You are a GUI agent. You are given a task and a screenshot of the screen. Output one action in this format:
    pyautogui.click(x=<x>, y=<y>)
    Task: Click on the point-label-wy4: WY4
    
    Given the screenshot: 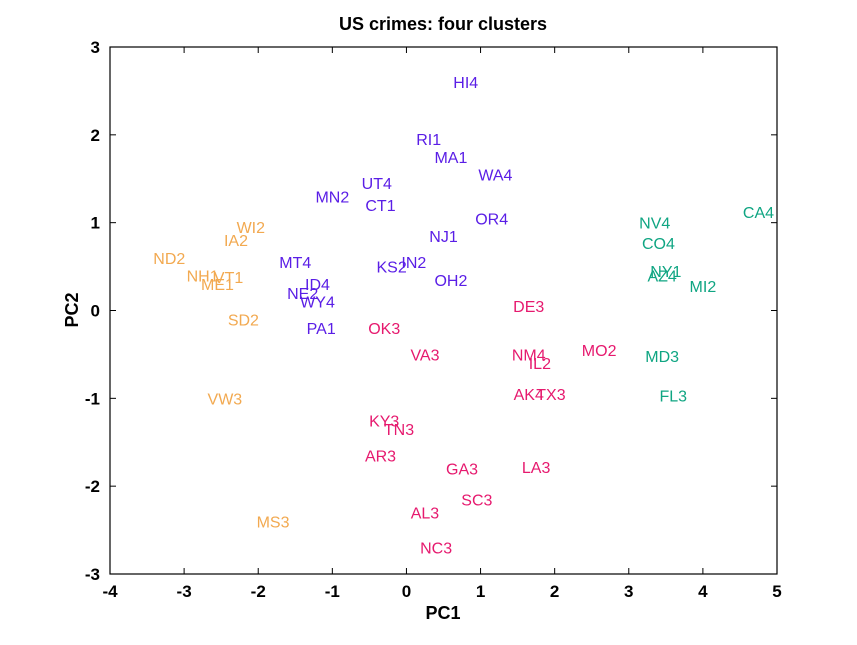 What is the action you would take?
    pyautogui.click(x=317, y=303)
    